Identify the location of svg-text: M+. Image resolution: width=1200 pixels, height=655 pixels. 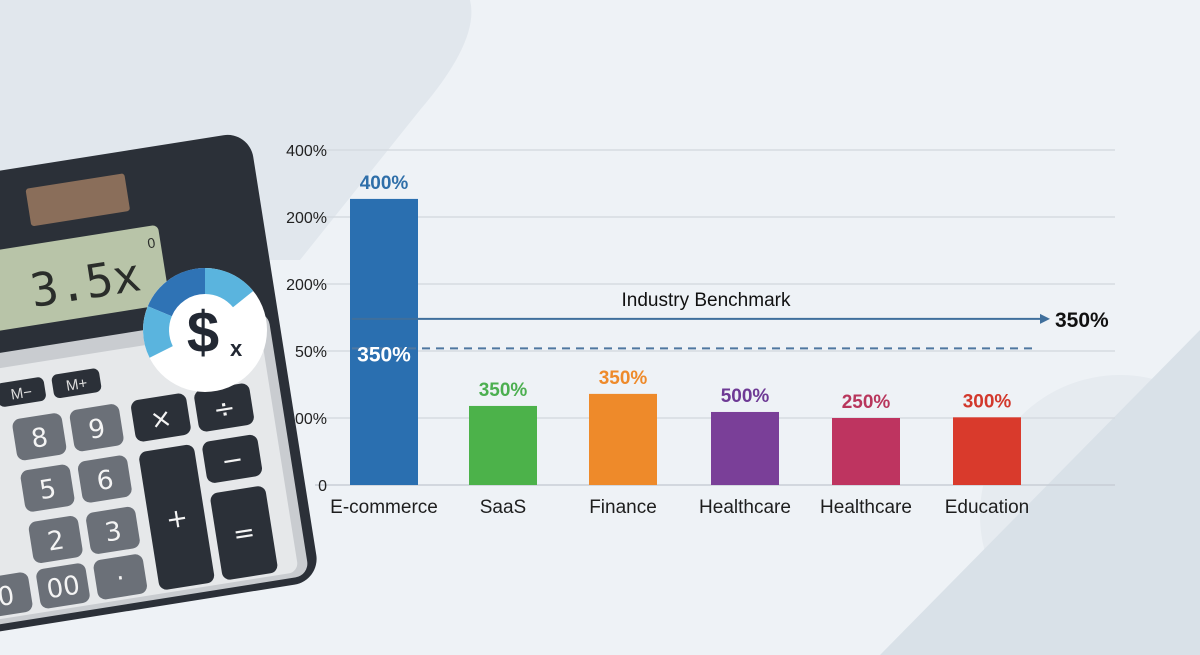
(77, 385).